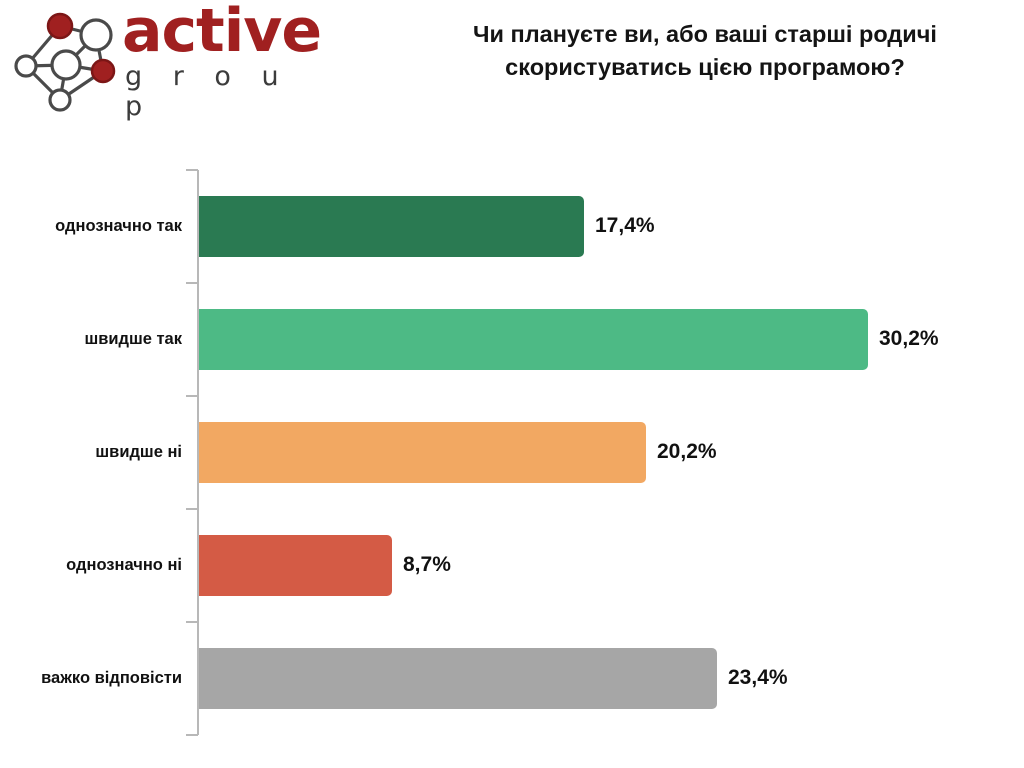  I want to click on brand-name-primary: active, so click(222, 33).